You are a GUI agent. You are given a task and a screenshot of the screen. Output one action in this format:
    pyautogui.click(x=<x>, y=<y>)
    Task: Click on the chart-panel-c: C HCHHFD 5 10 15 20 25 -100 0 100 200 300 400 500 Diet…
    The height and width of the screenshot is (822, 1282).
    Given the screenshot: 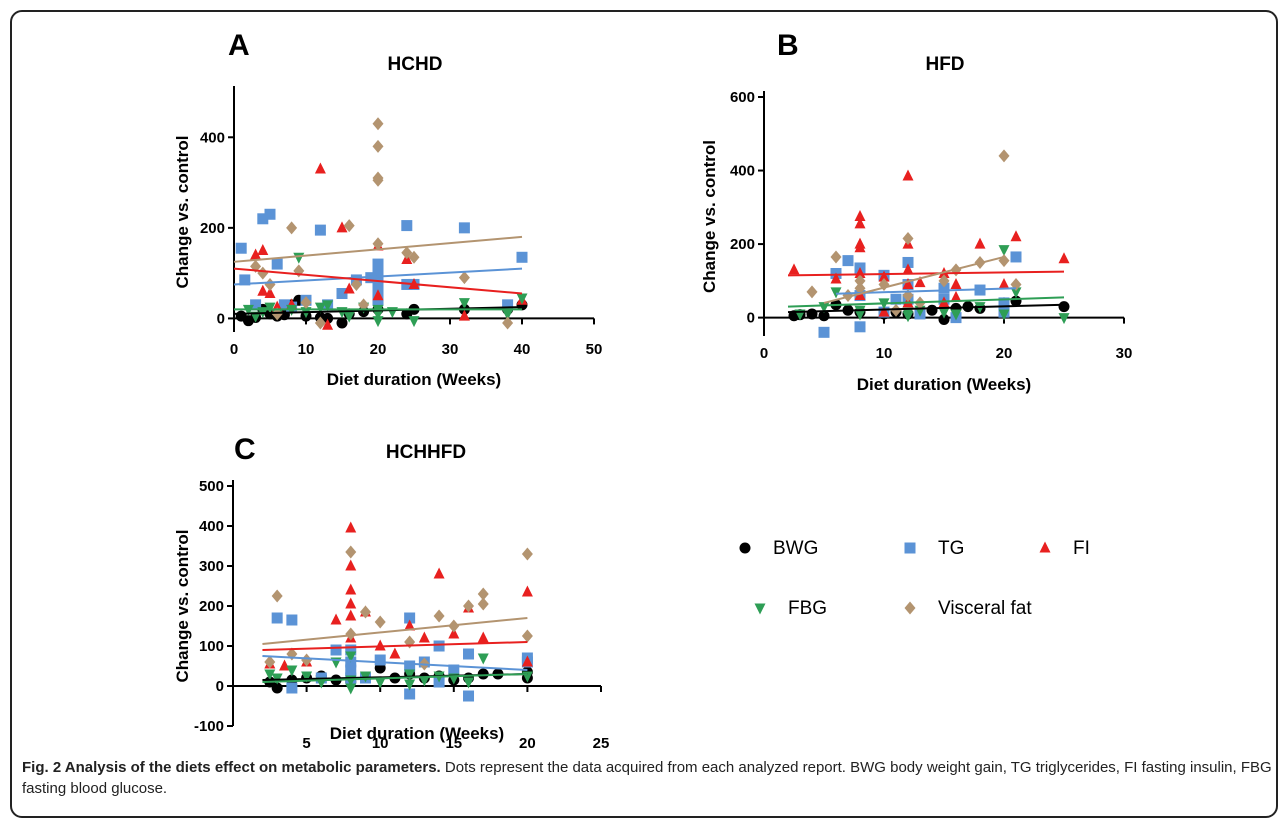 What is the action you would take?
    pyautogui.click(x=391, y=592)
    